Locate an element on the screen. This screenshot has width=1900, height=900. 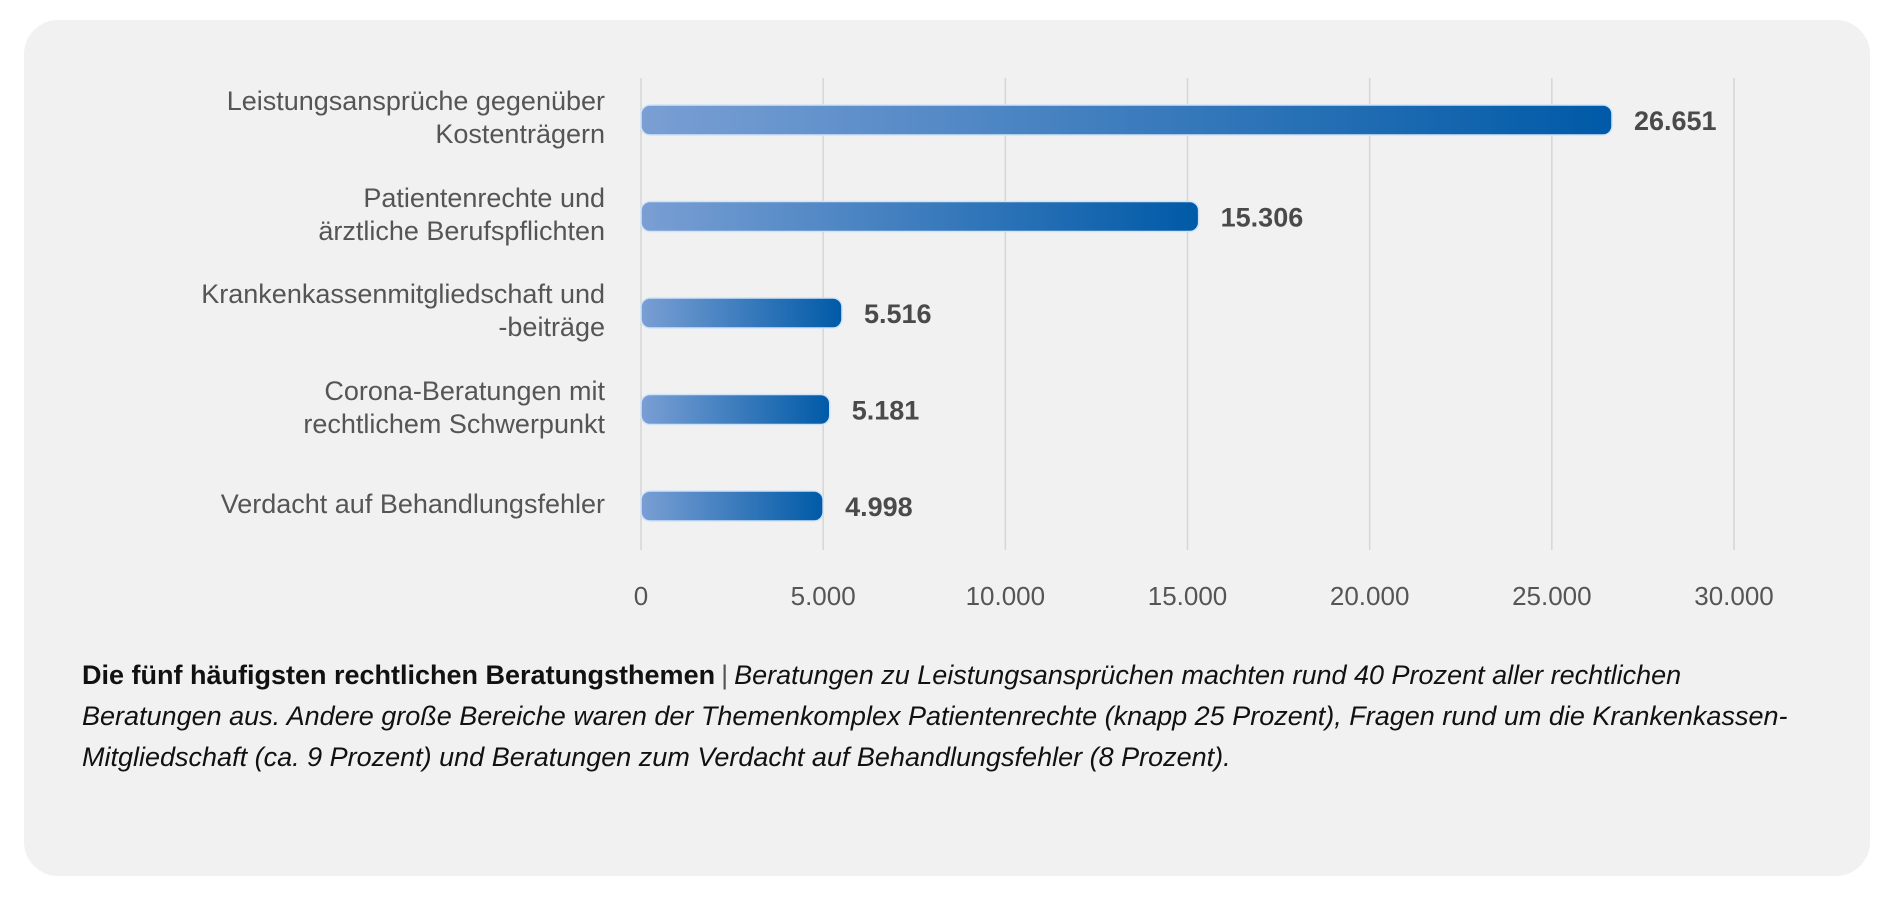
x-tick-label: 25.000 is located at coordinates (1552, 596).